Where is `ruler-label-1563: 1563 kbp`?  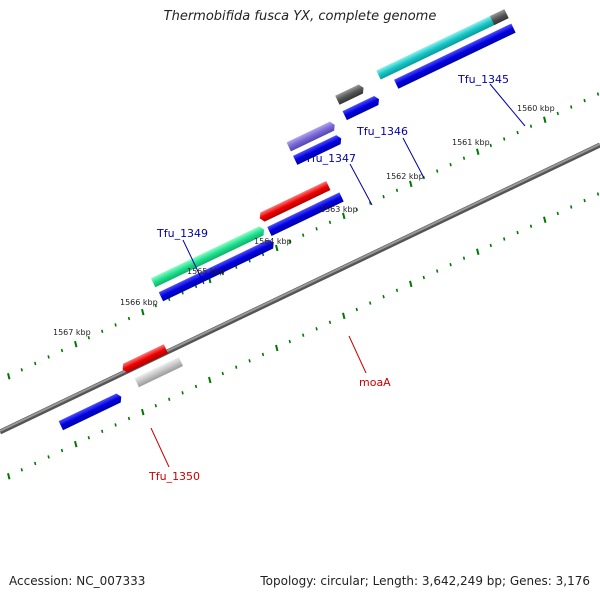
ruler-label-1563: 1563 kbp is located at coordinates (339, 209).